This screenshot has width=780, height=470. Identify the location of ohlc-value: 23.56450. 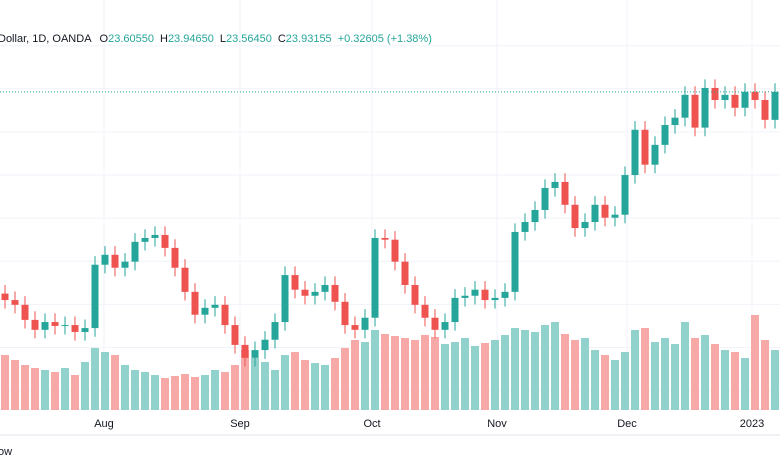
(248, 39).